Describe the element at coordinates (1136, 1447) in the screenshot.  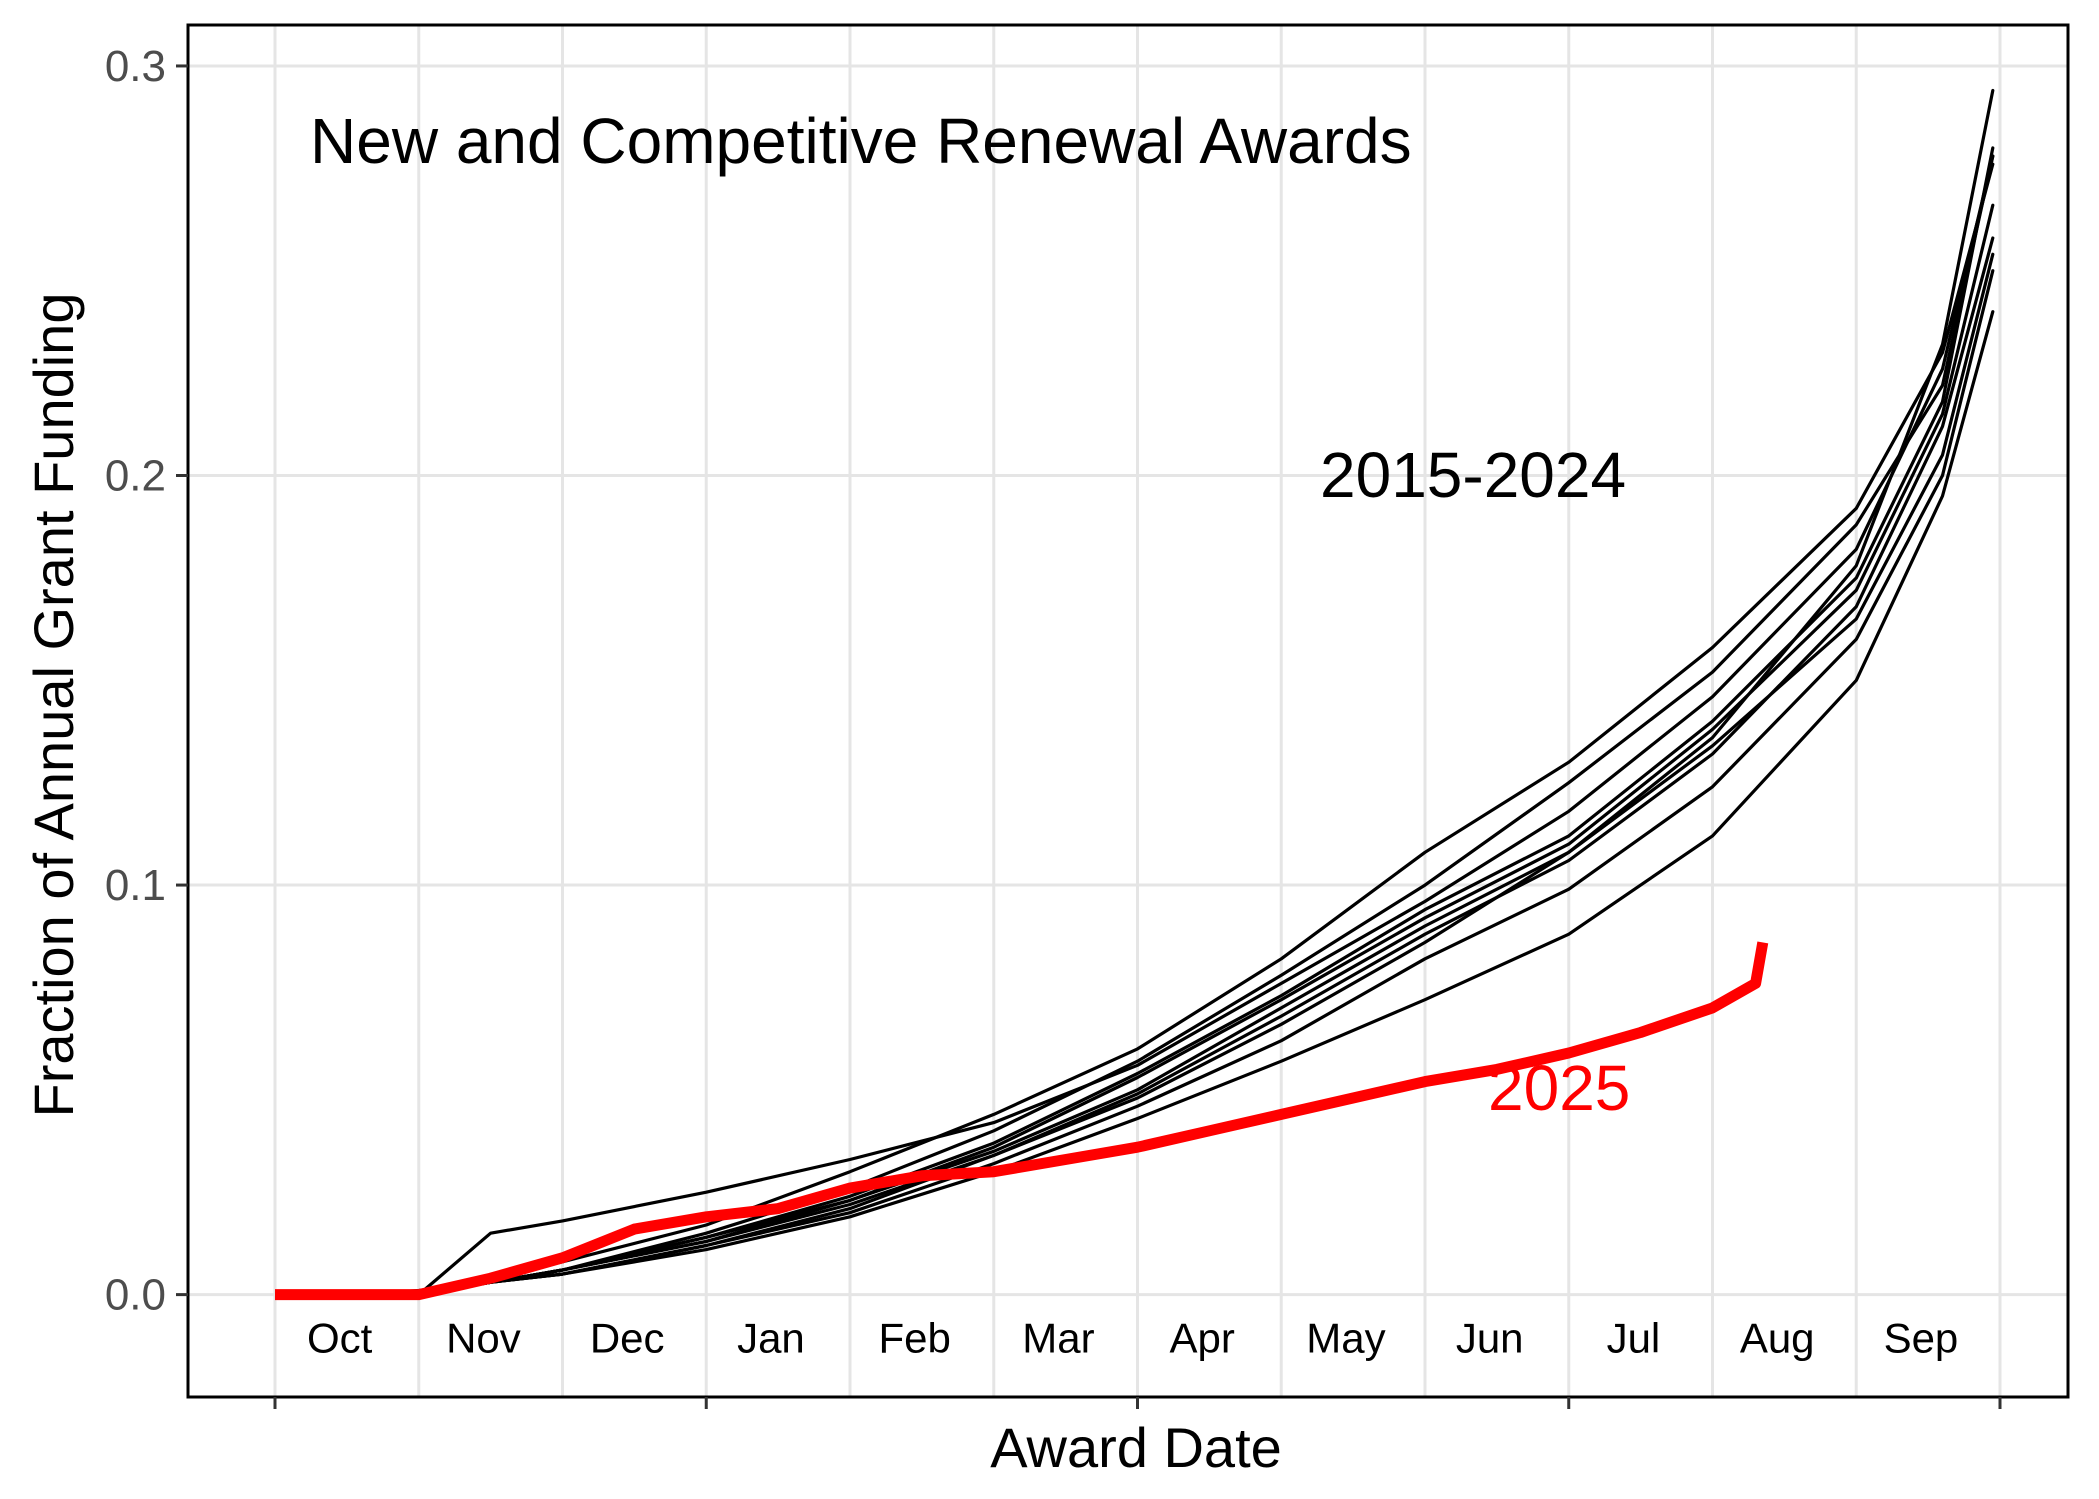
I see `x-axis-title: Award Date` at that location.